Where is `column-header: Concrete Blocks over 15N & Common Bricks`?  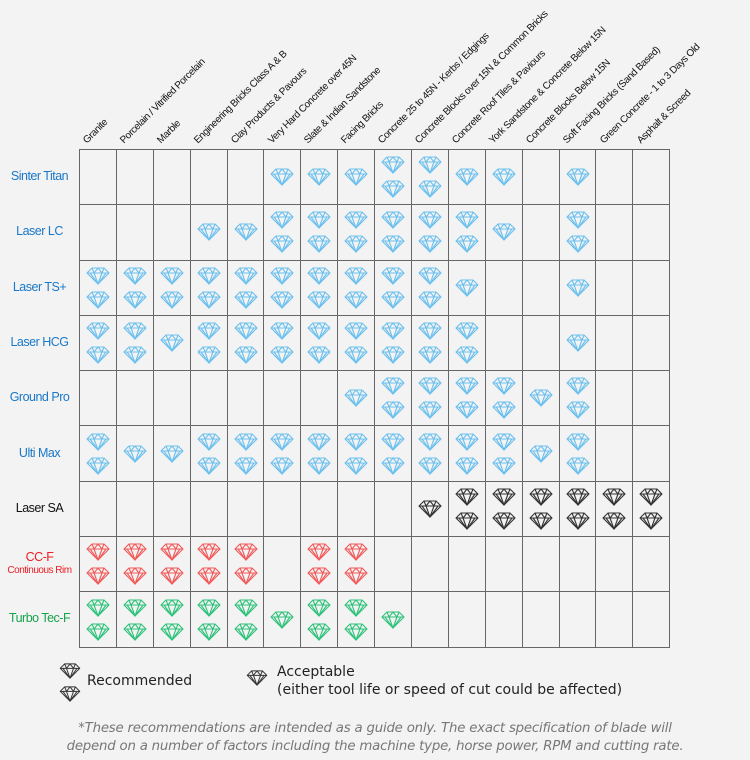
column-header: Concrete Blocks over 15N & Common Bricks is located at coordinates (482, 77).